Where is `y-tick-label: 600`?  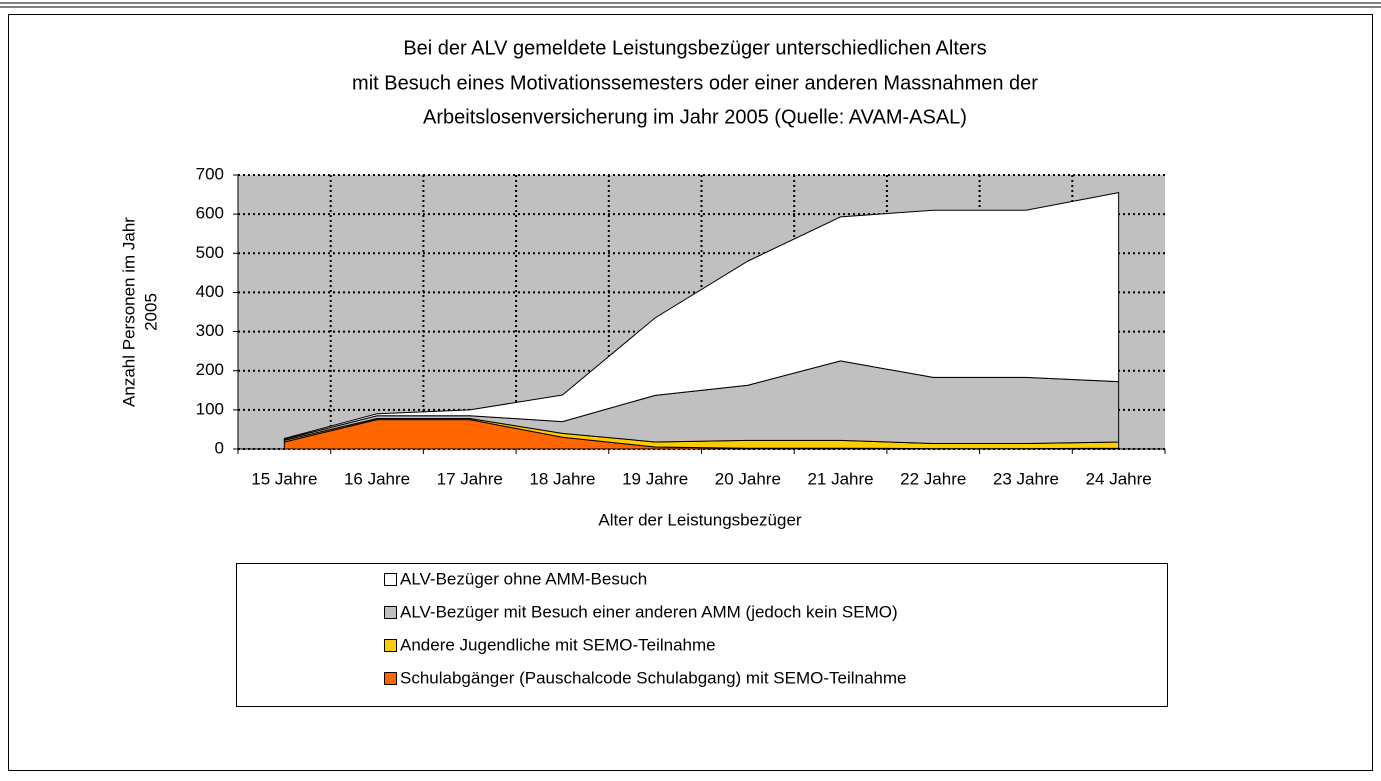 y-tick-label: 600 is located at coordinates (210, 213).